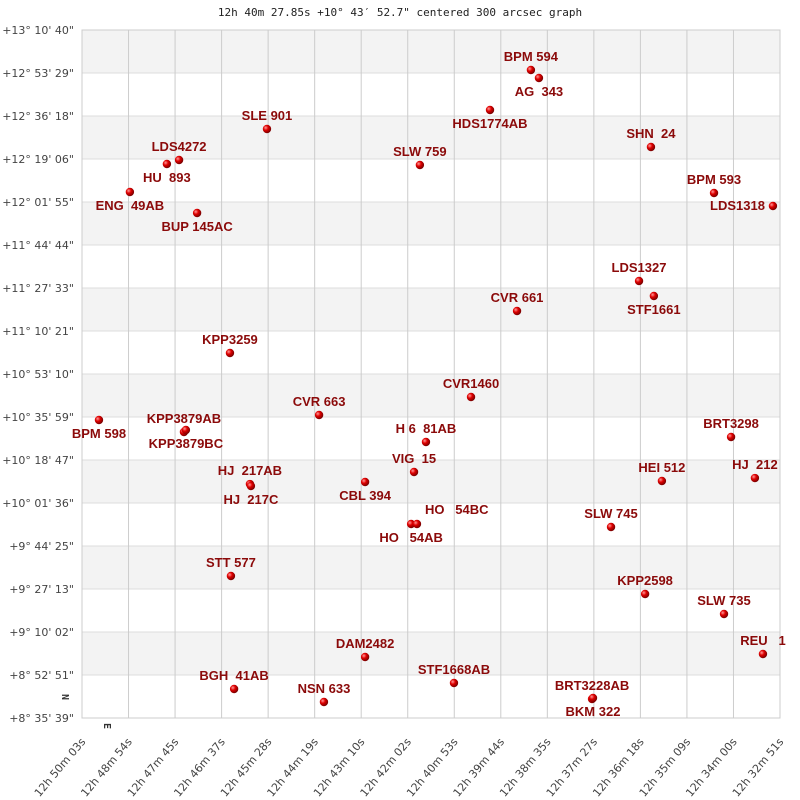 This screenshot has height=800, width=800. I want to click on star-point: CBL 394, so click(365, 490).